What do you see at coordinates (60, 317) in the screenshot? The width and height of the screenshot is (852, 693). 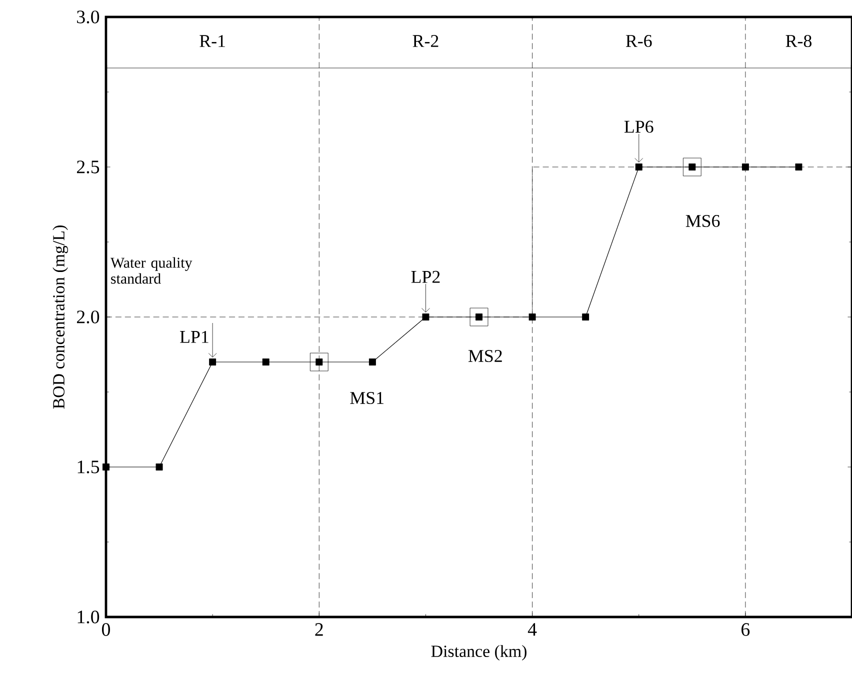 I see `y-axis-title: BOD concentration (mg/L)` at bounding box center [60, 317].